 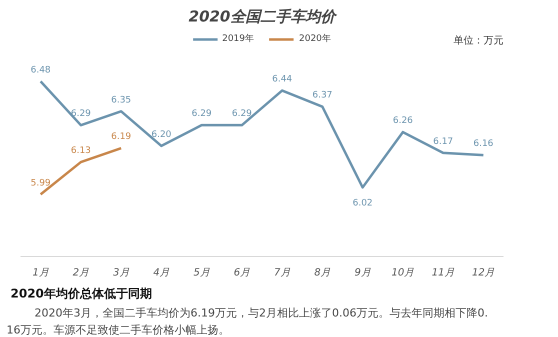 What do you see at coordinates (81, 293) in the screenshot?
I see `text: 2020年均价总体低于同期` at bounding box center [81, 293].